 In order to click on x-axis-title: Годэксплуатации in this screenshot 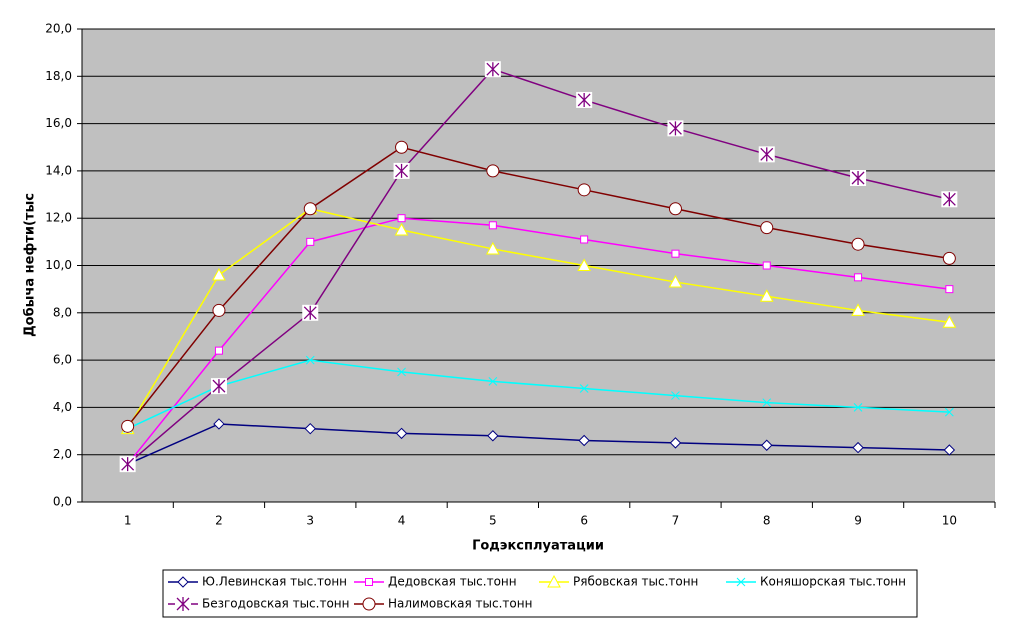, I will do `click(538, 546)`.